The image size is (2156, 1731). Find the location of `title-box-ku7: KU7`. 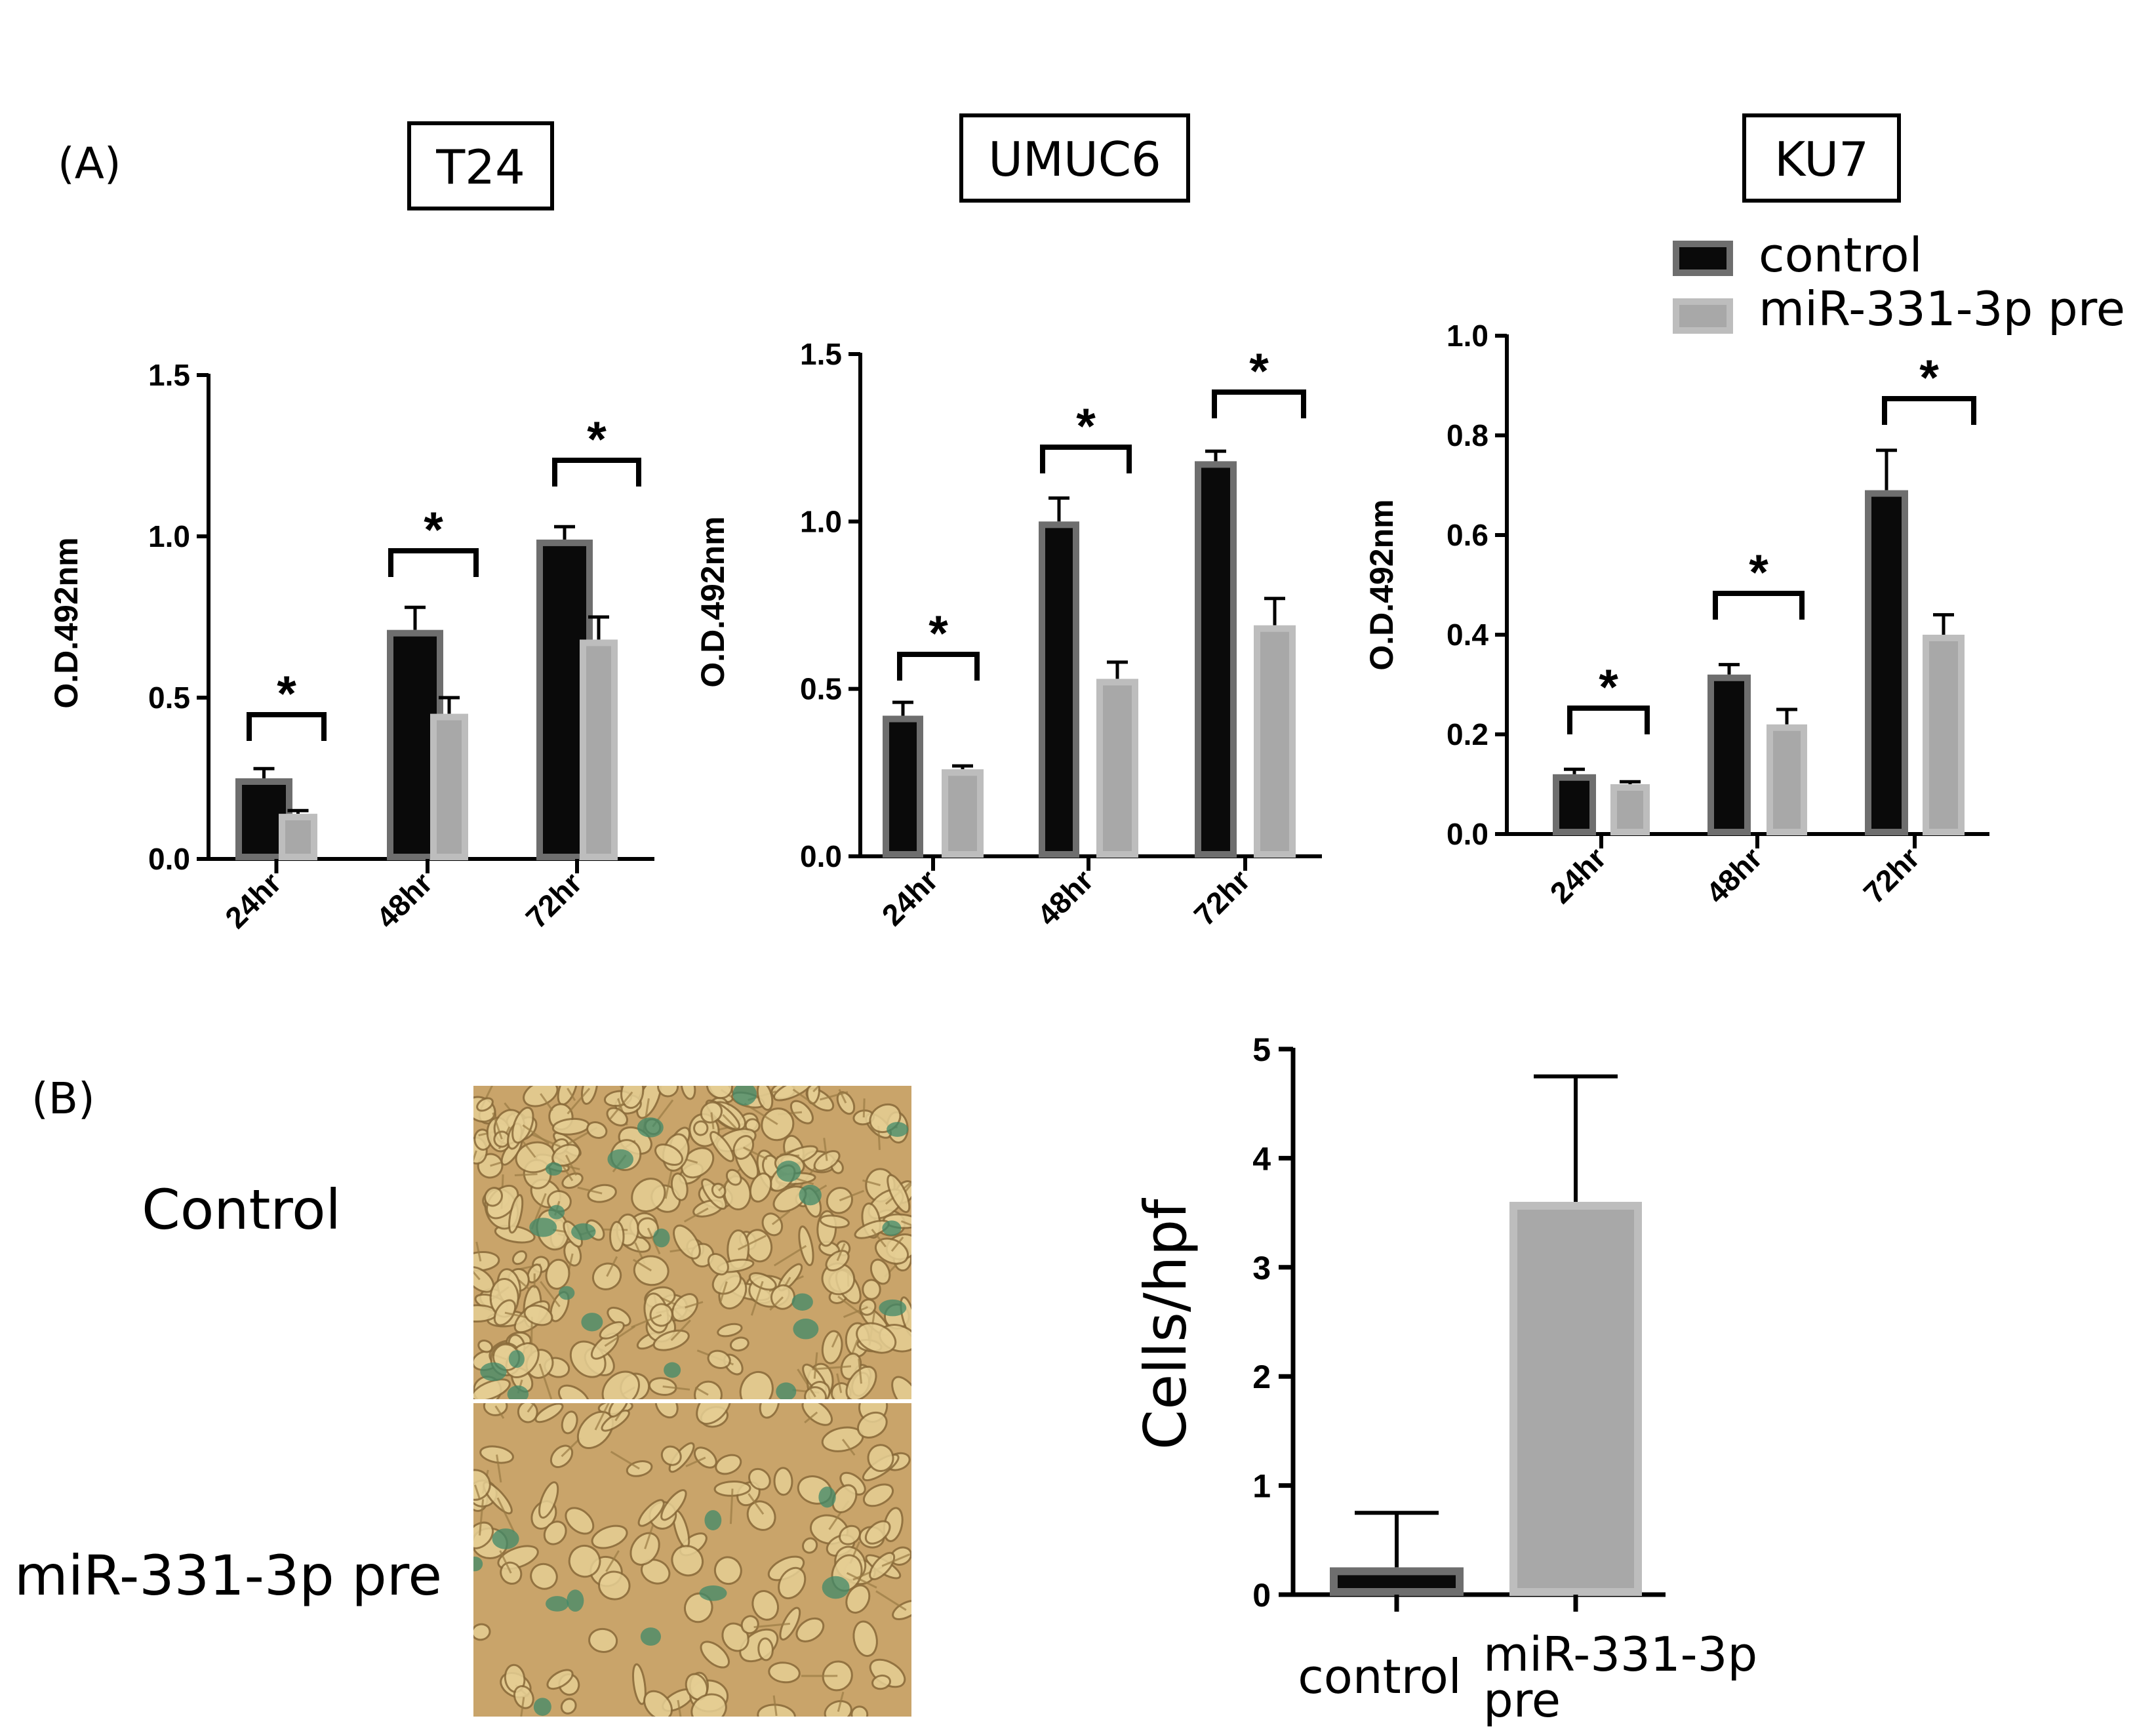

title-box-ku7: KU7 is located at coordinates (1821, 158).